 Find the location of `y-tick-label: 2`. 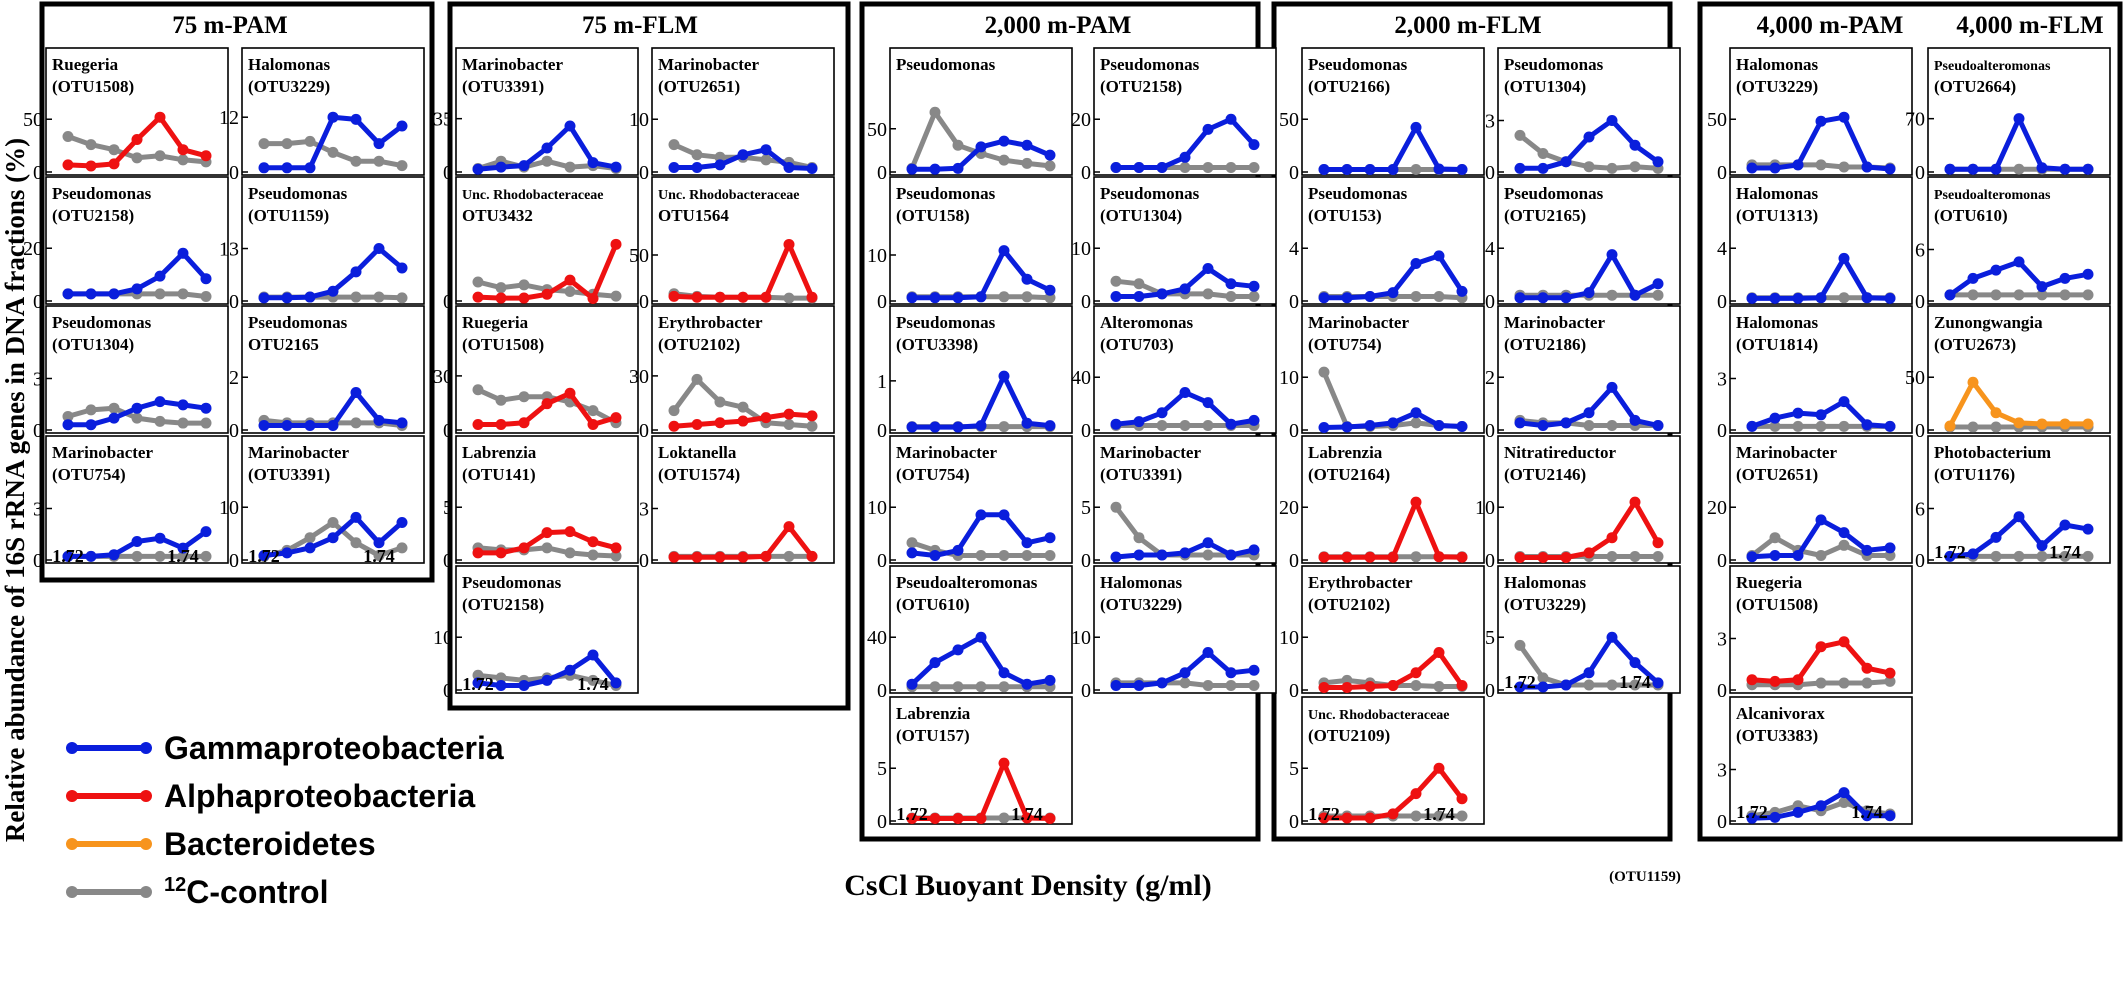

y-tick-label: 2 is located at coordinates (1490, 378).